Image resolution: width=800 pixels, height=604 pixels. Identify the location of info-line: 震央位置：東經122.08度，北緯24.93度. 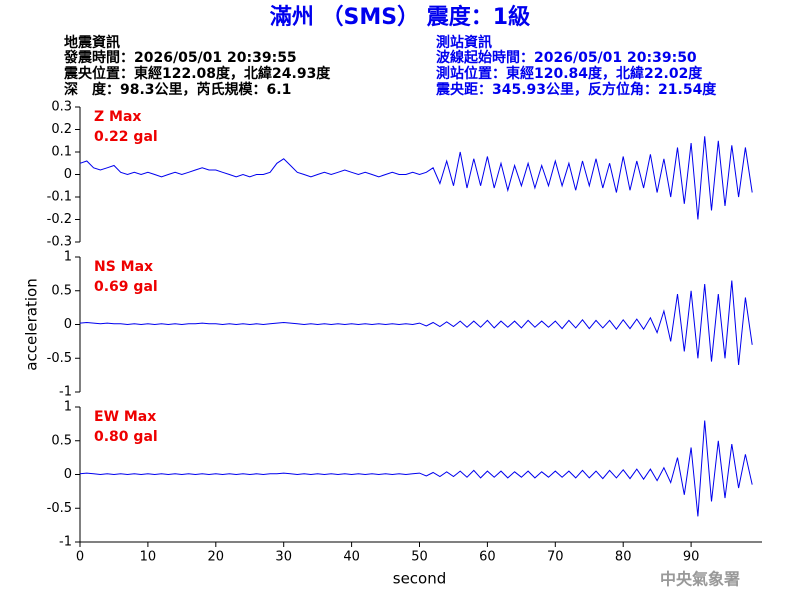
(197, 73).